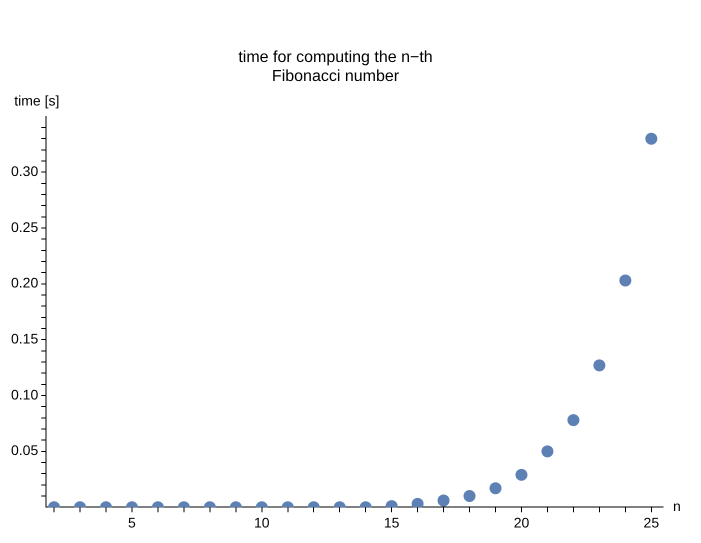 This screenshot has height=543, width=701. Describe the element at coordinates (24, 338) in the screenshot. I see `y-tick-label: 0.15` at that location.